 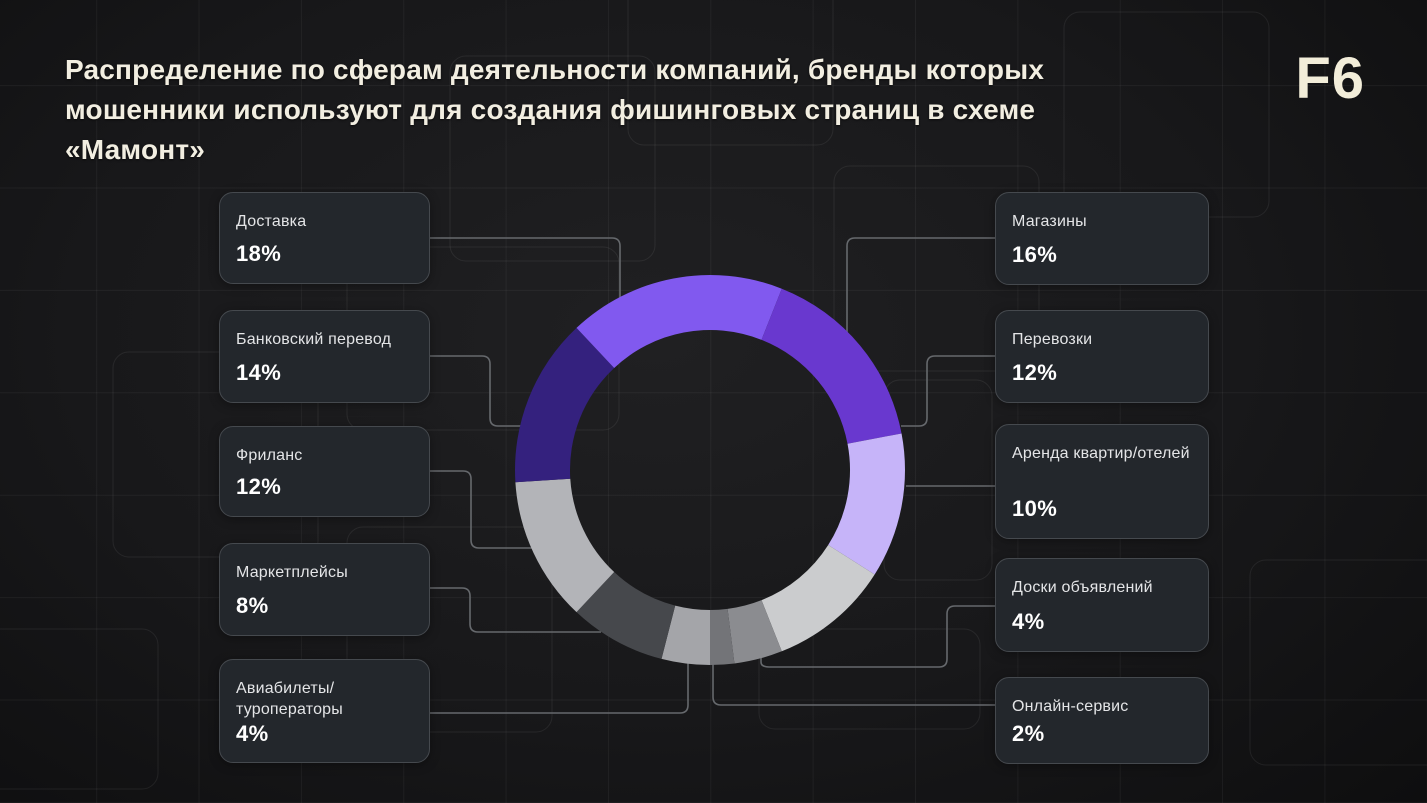 I want to click on category-card-value: 16%, so click(x=1035, y=254).